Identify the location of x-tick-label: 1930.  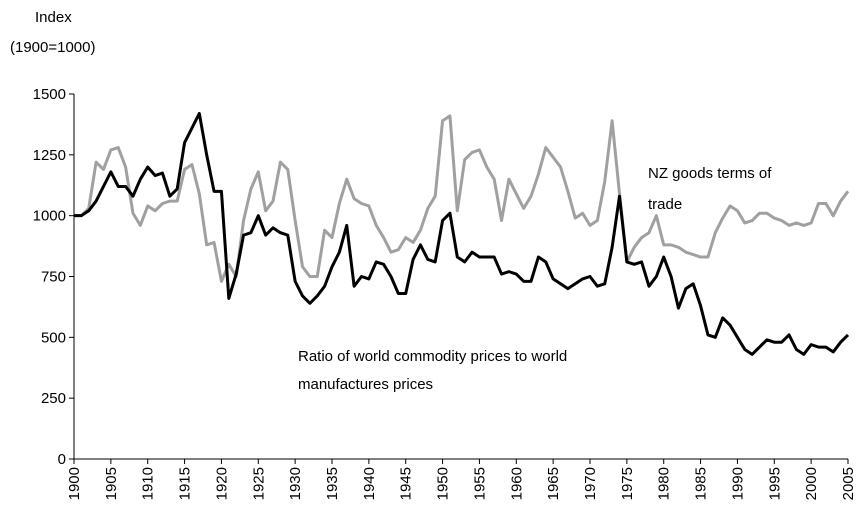
(295, 483).